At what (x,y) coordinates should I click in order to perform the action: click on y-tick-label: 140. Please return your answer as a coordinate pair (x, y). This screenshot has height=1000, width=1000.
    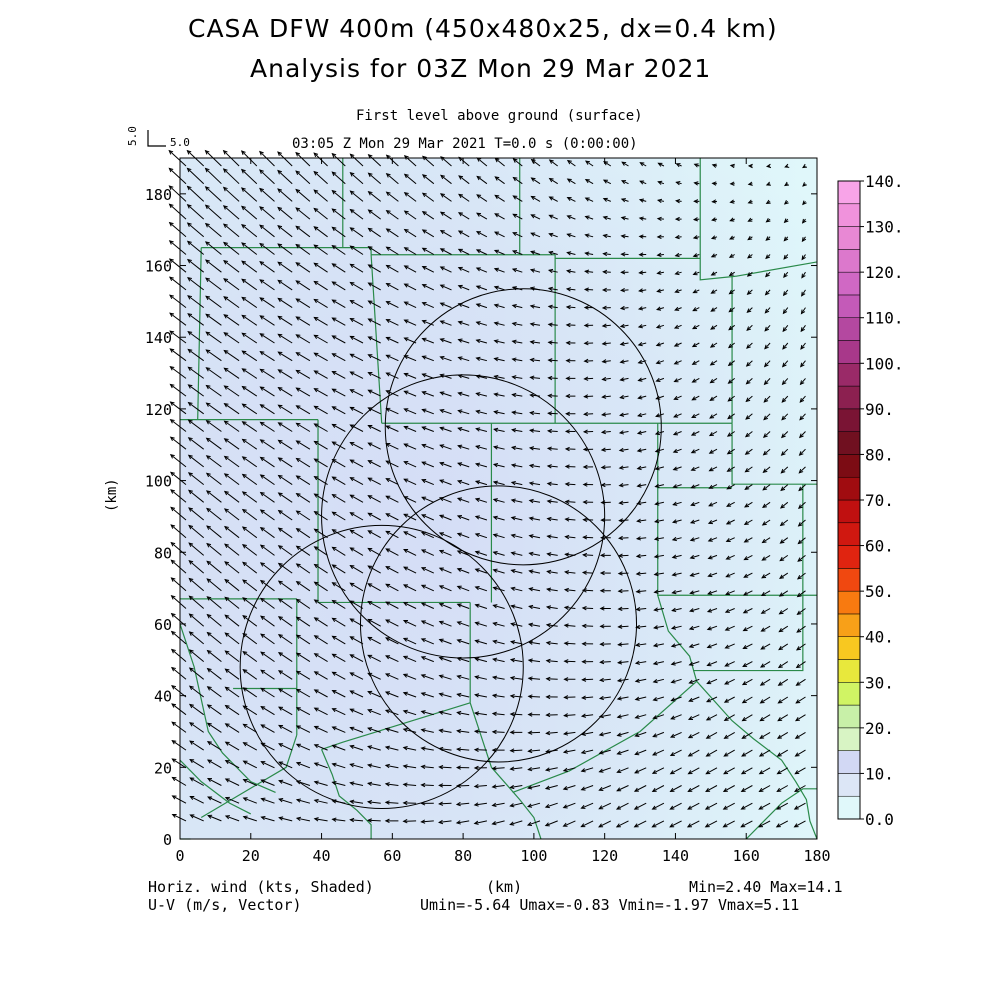
    Looking at the image, I should click on (158, 338).